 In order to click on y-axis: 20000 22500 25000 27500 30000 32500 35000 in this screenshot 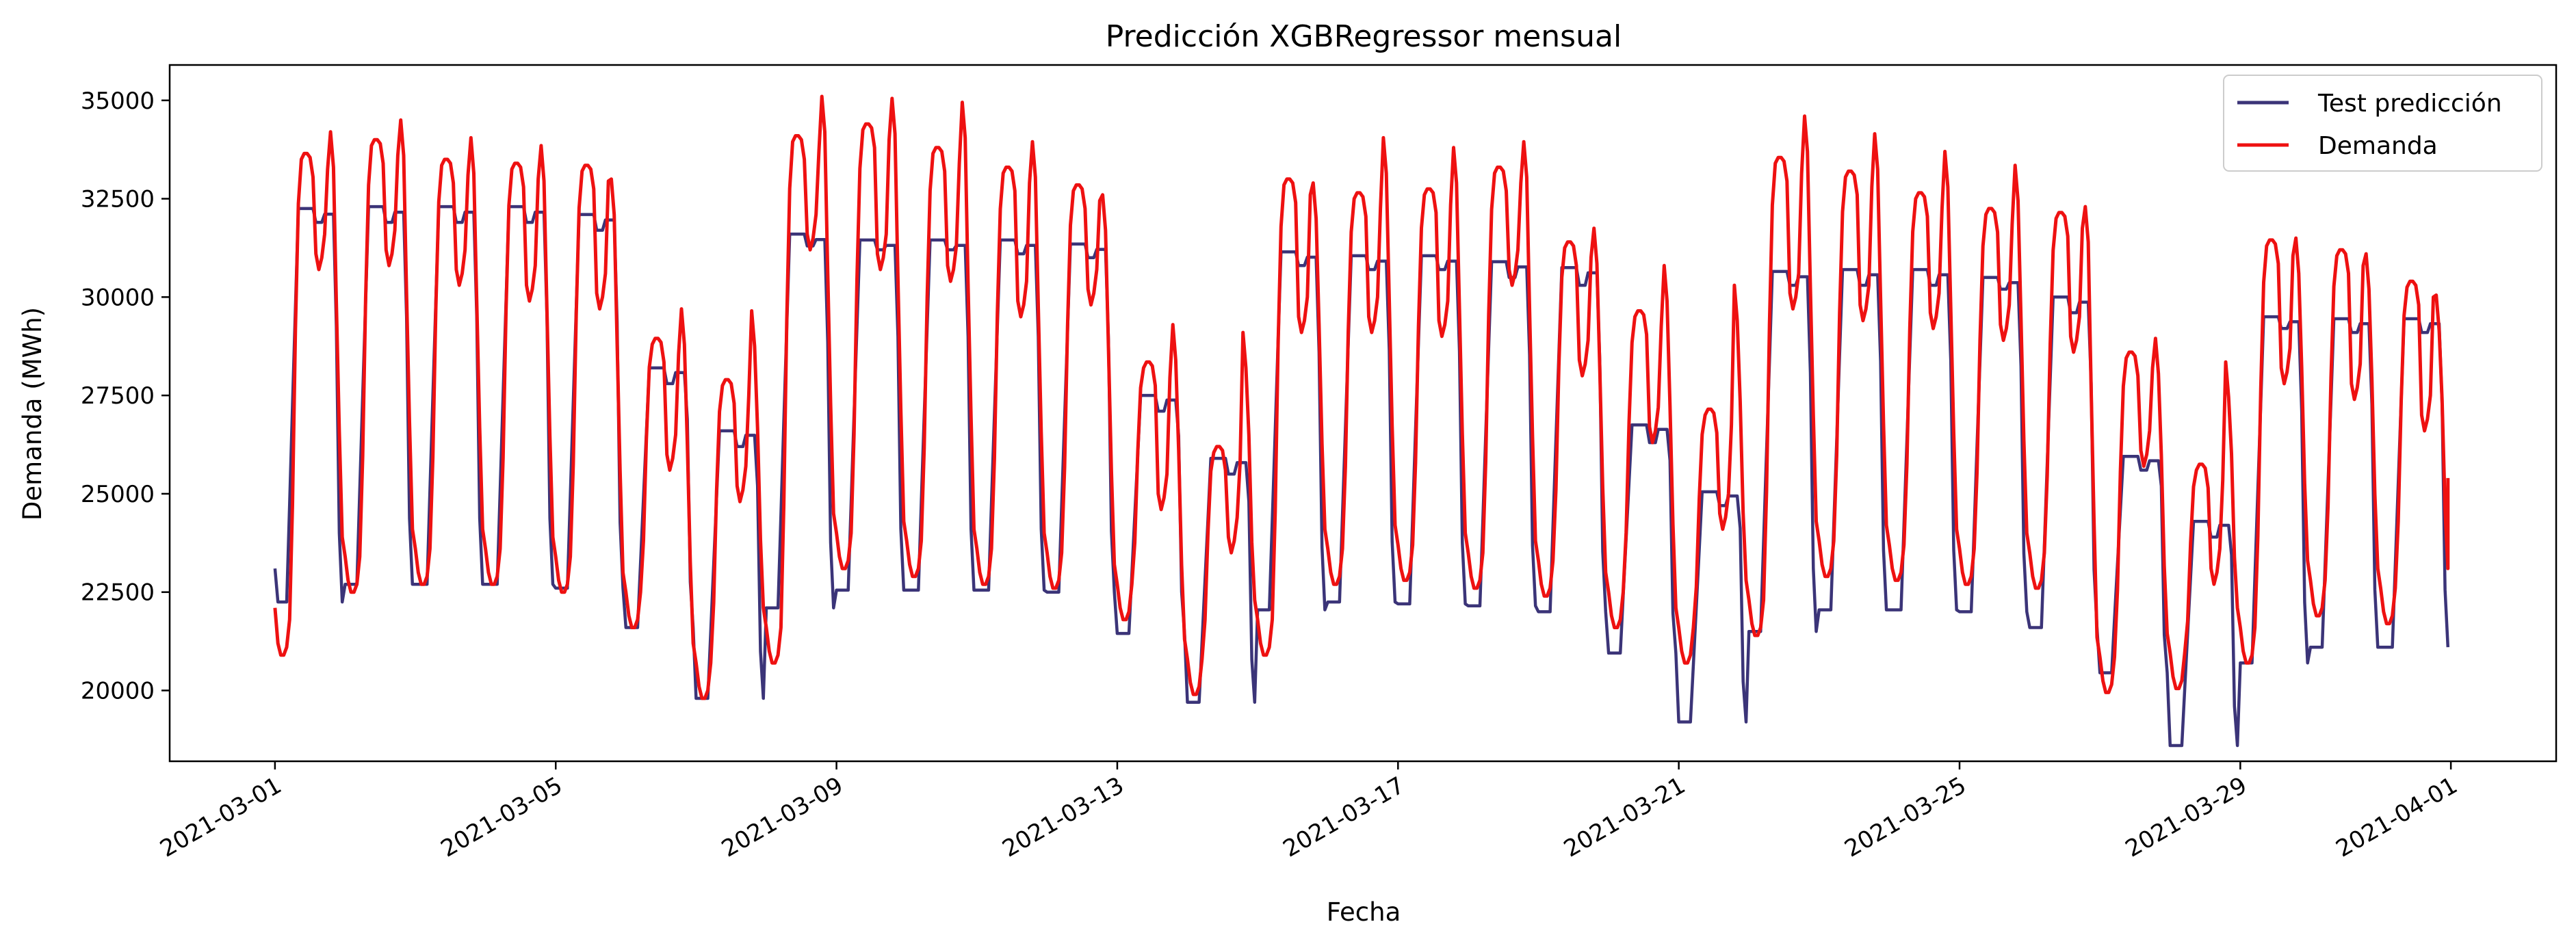, I will do `click(126, 396)`.